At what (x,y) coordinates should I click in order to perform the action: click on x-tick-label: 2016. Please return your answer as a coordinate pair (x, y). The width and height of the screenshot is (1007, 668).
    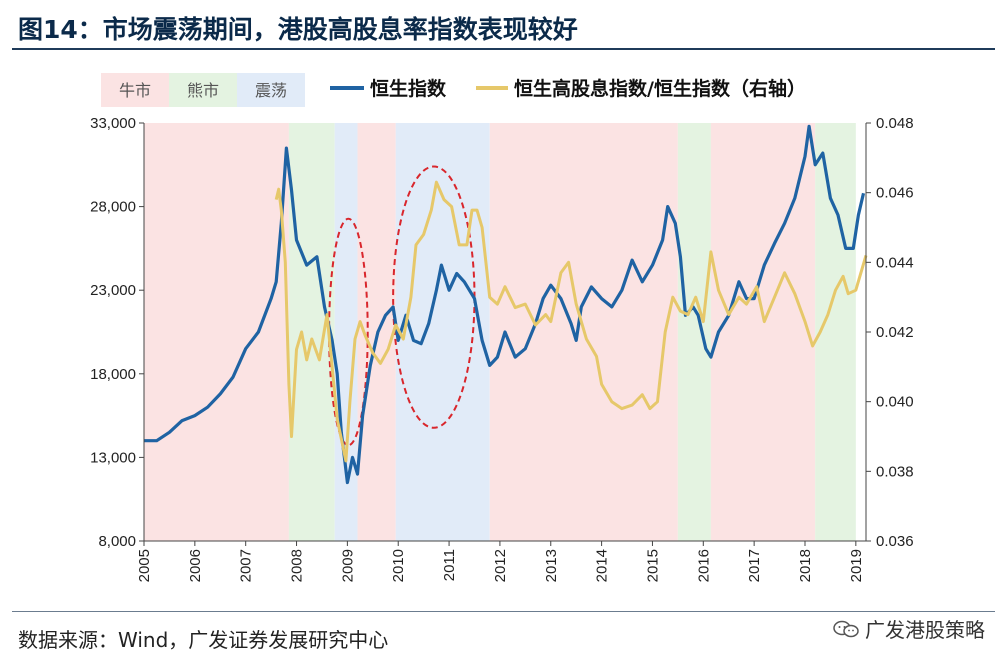
    Looking at the image, I should click on (703, 565).